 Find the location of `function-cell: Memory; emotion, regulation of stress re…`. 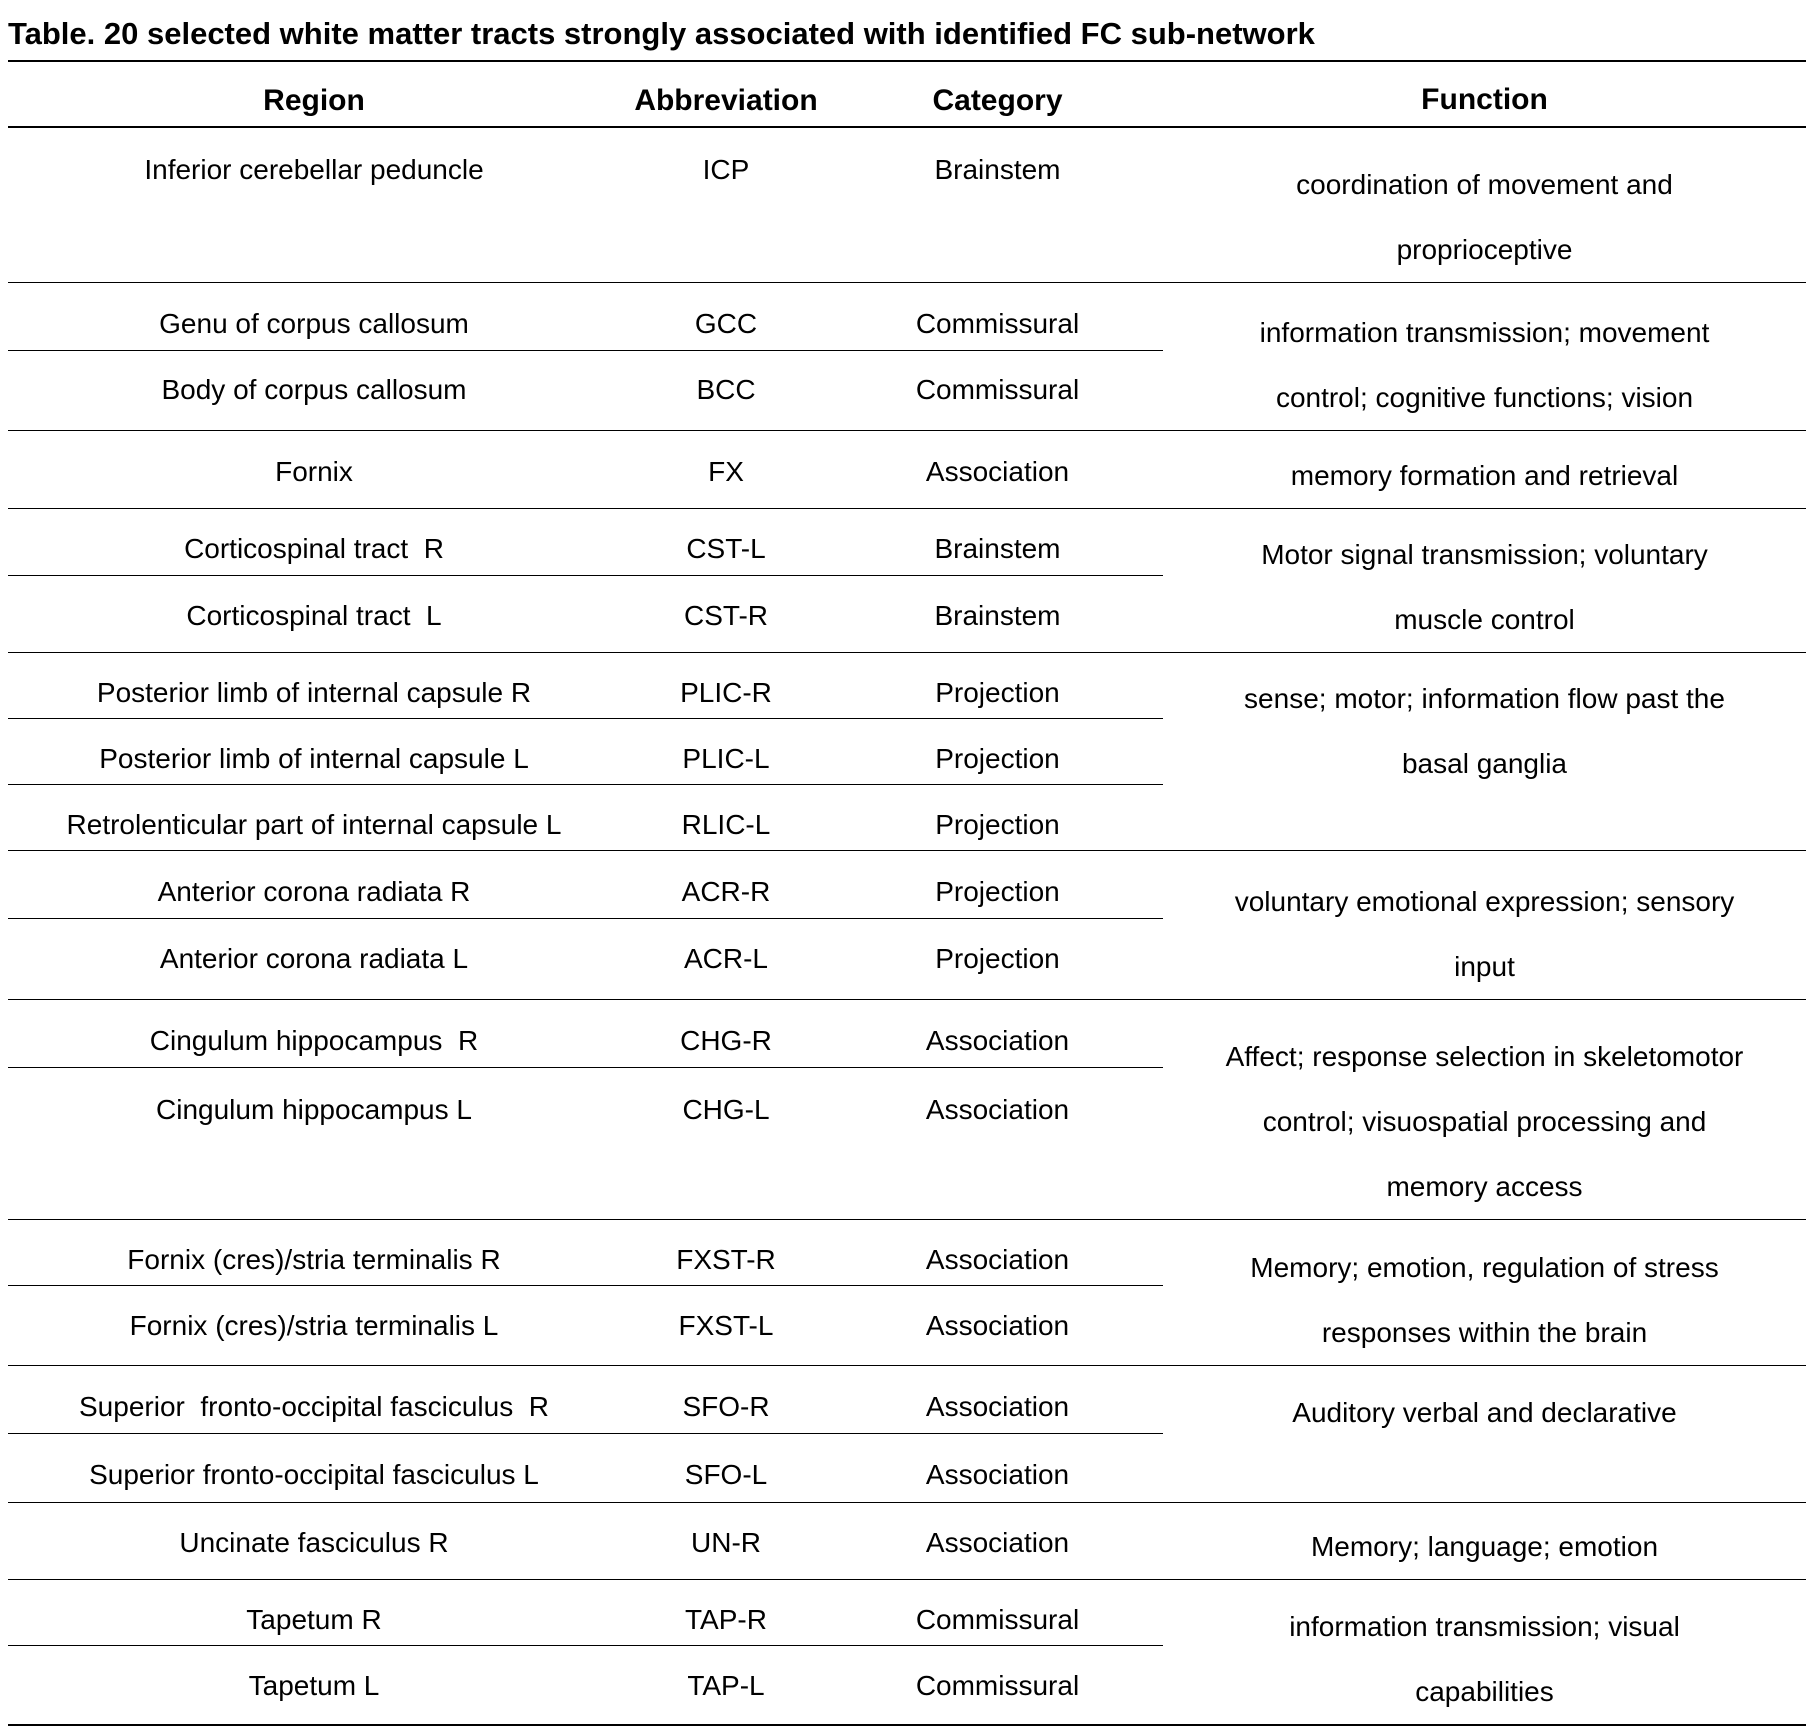

function-cell: Memory; emotion, regulation of stress re… is located at coordinates (1484, 1292).